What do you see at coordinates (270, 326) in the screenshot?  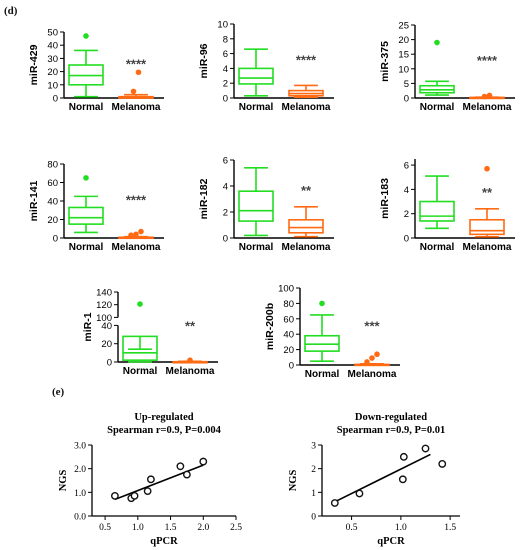 I see `y-axis-label: miR-200b` at bounding box center [270, 326].